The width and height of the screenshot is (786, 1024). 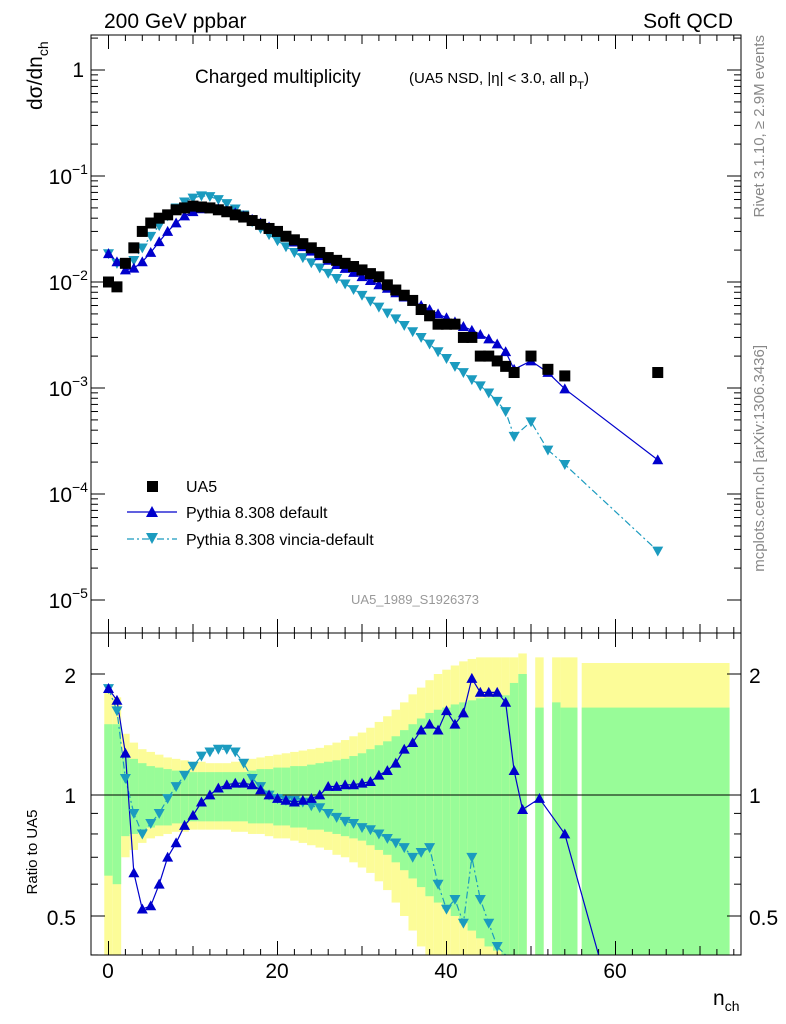 What do you see at coordinates (415, 599) in the screenshot?
I see `analysis-watermark: UA5_1989_S1926373` at bounding box center [415, 599].